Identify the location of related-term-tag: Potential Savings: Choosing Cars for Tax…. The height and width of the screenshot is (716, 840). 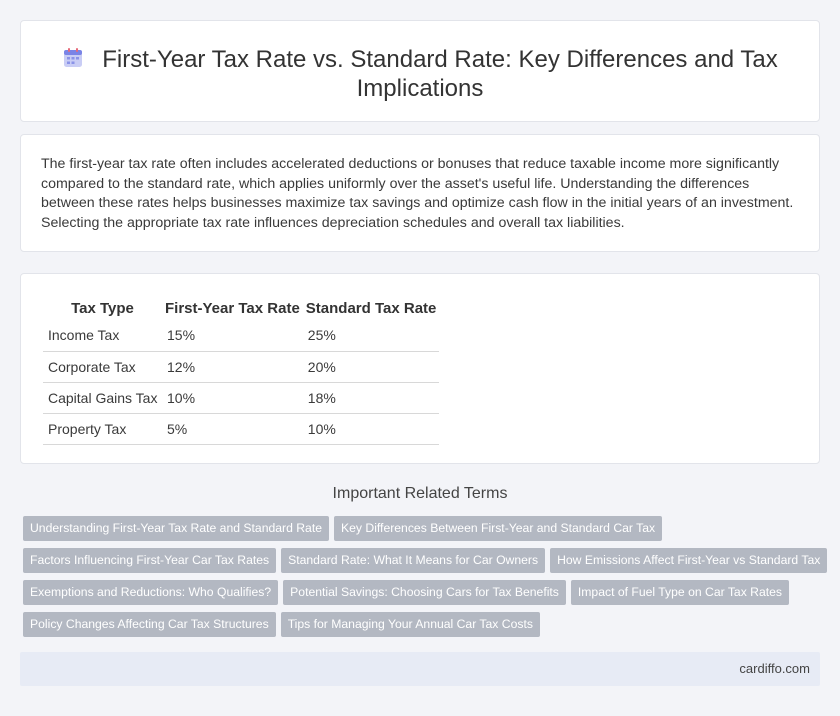
(424, 592).